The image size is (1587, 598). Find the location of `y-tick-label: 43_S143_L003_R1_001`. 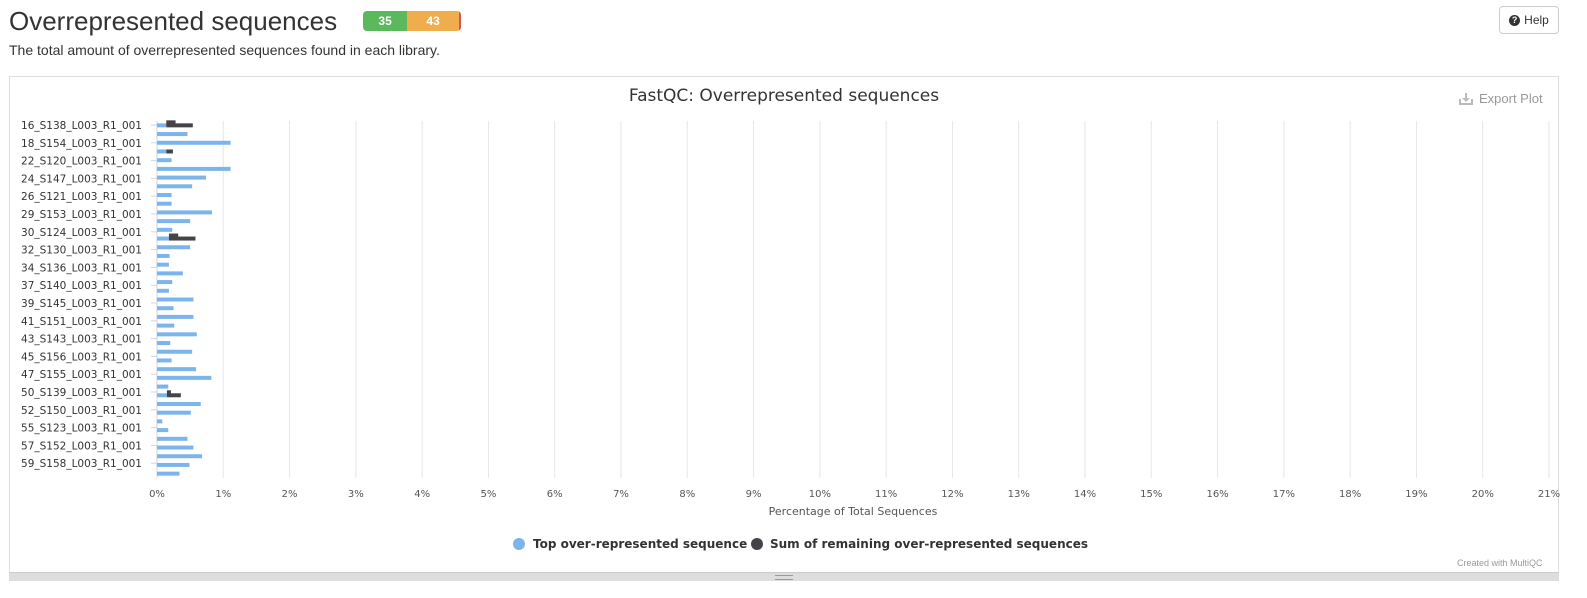

y-tick-label: 43_S143_L003_R1_001 is located at coordinates (81, 340).